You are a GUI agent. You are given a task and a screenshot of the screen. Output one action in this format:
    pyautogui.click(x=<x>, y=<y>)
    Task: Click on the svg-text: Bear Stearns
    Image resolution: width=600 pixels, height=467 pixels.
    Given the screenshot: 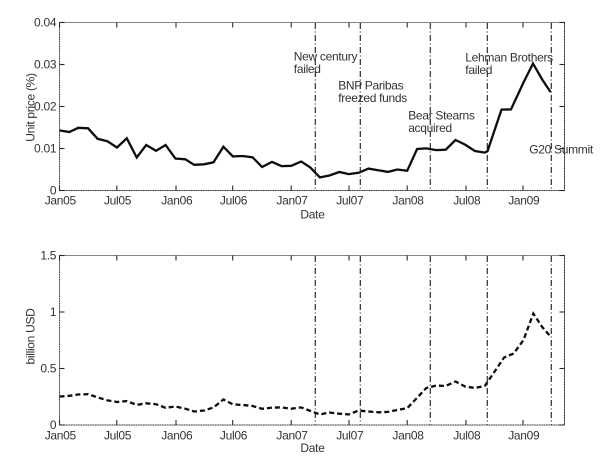 What is the action you would take?
    pyautogui.click(x=441, y=115)
    